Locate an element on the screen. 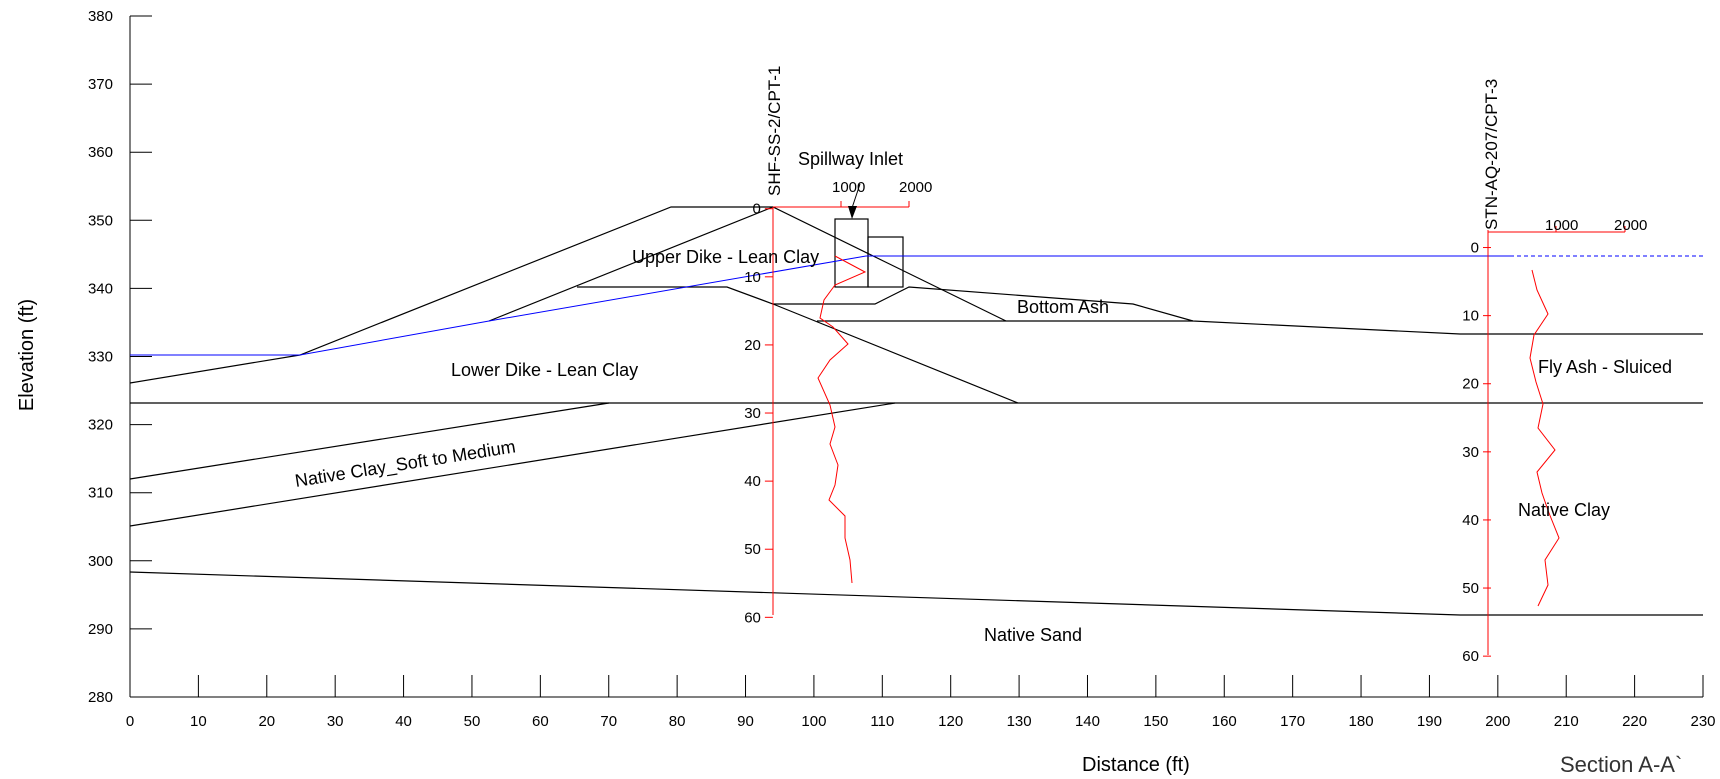 This screenshot has width=1720, height=779. spillway-arrow-line is located at coordinates (856, 196).